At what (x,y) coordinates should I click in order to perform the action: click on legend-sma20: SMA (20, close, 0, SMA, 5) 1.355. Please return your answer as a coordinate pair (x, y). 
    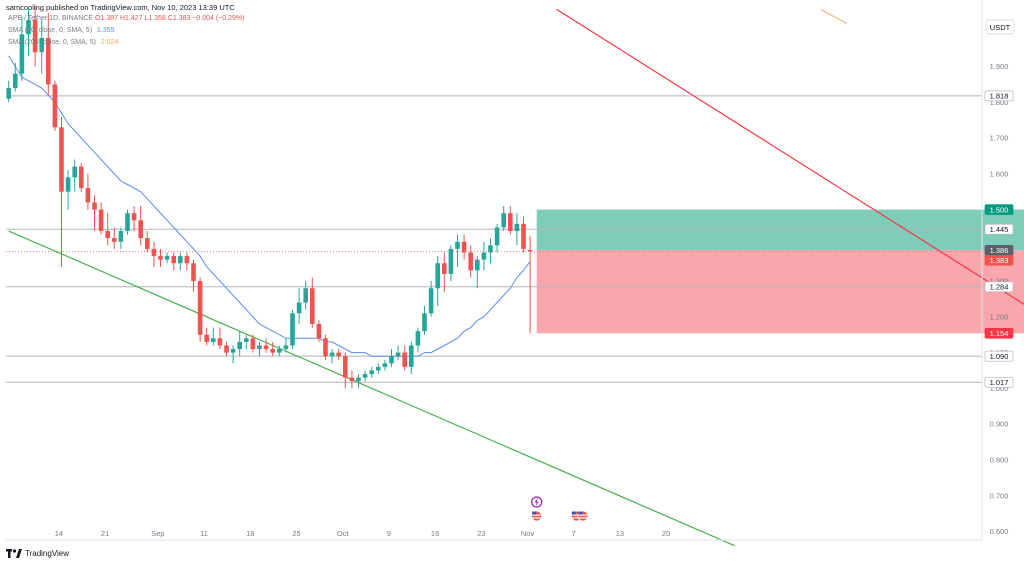
    Looking at the image, I should click on (61, 30).